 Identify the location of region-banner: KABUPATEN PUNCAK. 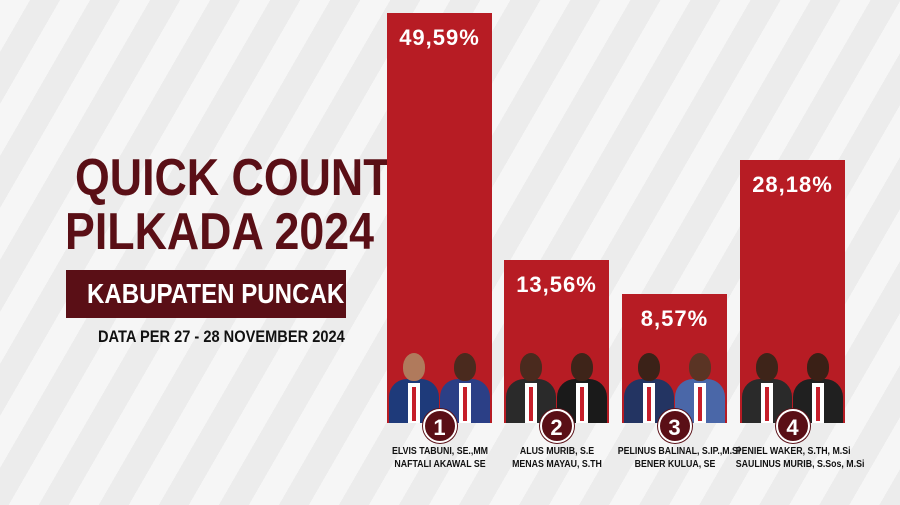
(206, 294).